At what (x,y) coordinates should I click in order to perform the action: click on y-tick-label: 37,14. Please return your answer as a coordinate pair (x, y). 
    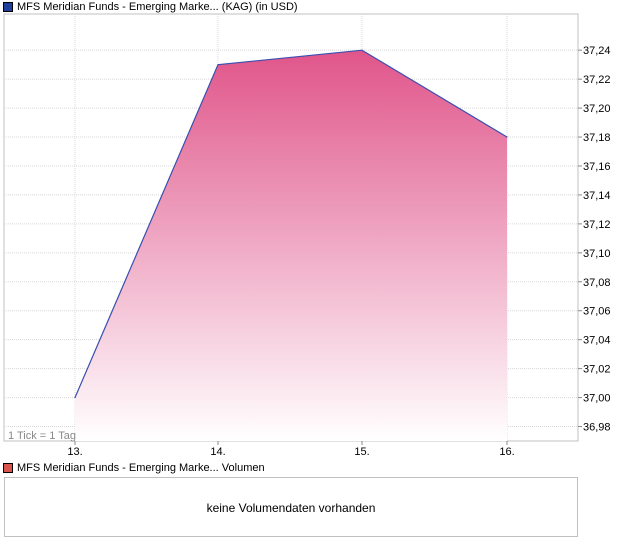
    Looking at the image, I should click on (597, 196).